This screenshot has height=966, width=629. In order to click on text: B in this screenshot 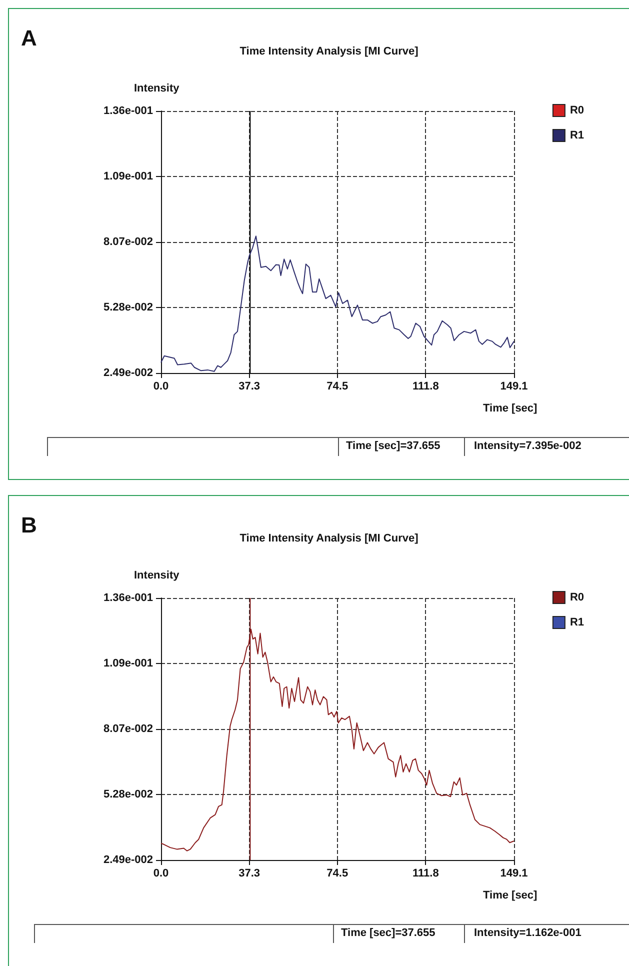, I will do `click(29, 525)`.